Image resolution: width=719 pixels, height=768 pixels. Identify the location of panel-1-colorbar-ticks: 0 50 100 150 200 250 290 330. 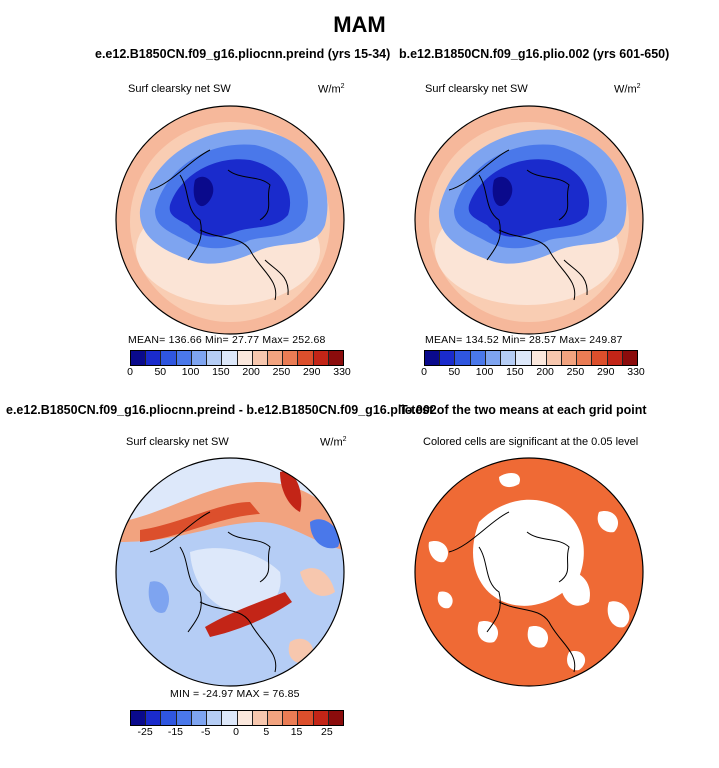
(239, 373).